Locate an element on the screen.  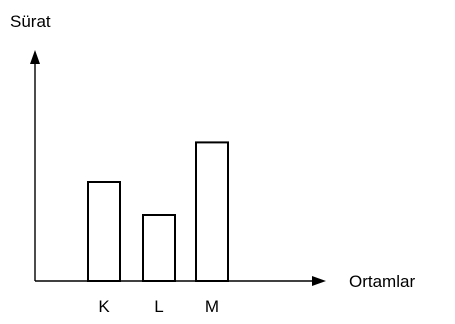
x-axis-arrow is located at coordinates (319, 281).